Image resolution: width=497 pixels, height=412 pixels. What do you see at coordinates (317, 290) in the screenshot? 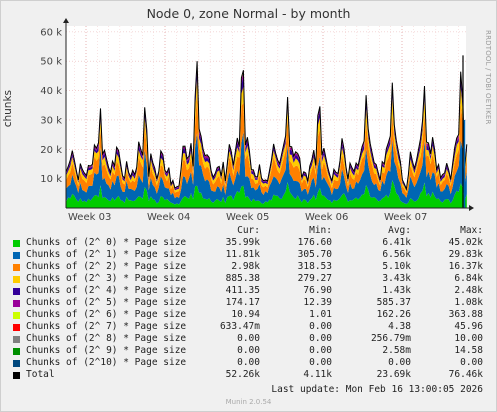
I see `legend-min: 76.90` at bounding box center [317, 290].